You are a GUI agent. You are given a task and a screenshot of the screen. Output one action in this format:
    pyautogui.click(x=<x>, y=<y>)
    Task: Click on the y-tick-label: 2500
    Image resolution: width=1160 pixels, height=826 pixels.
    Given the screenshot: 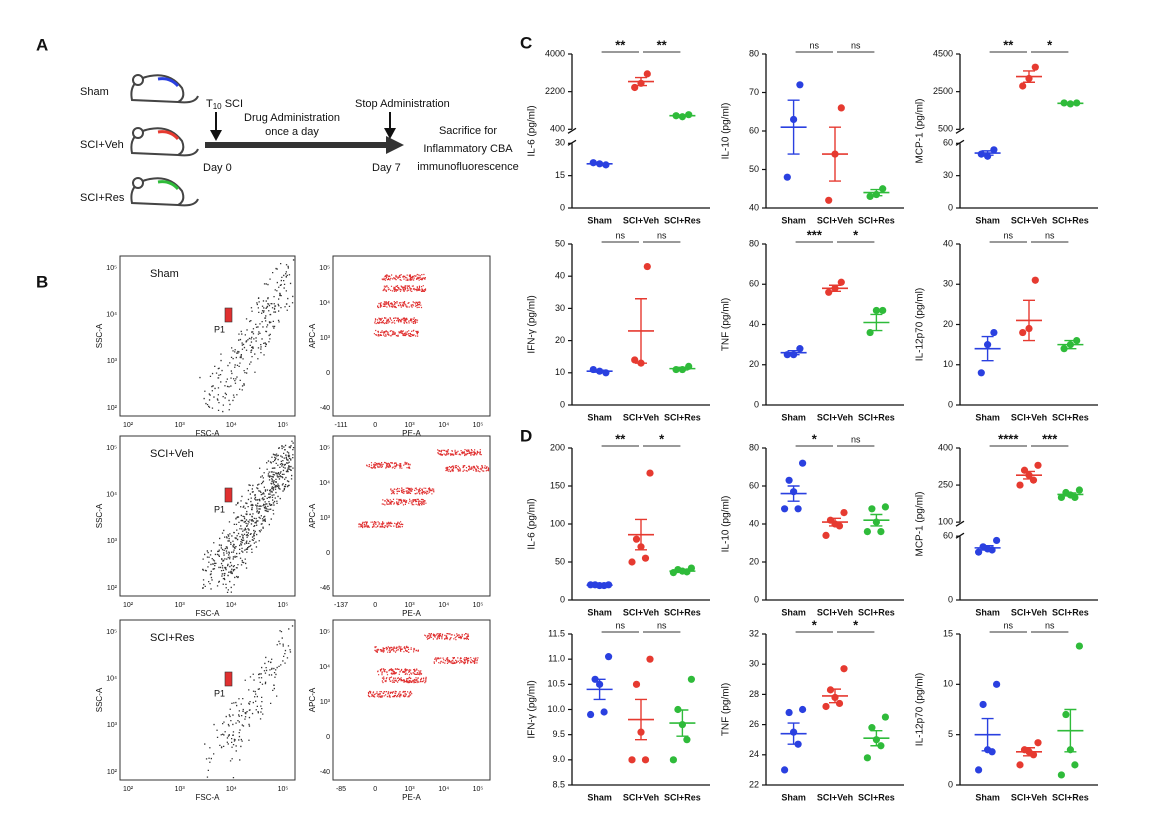 What is the action you would take?
    pyautogui.click(x=943, y=91)
    